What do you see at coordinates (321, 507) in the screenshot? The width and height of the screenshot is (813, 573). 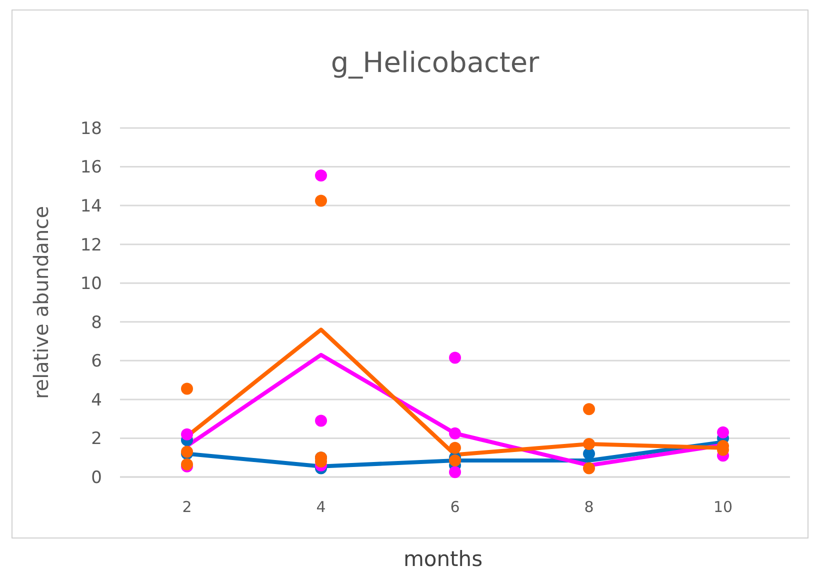 I see `x-tick-label: 4` at bounding box center [321, 507].